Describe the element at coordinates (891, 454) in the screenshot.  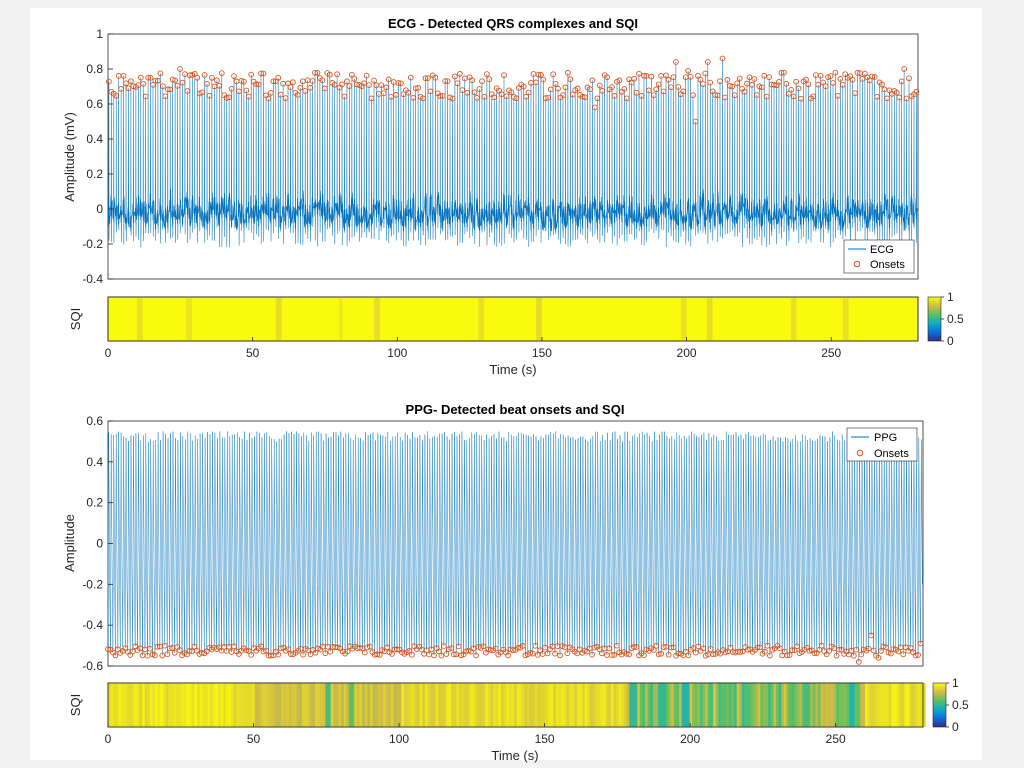
I see `ppg-legend-label-onsets: Onsets` at that location.